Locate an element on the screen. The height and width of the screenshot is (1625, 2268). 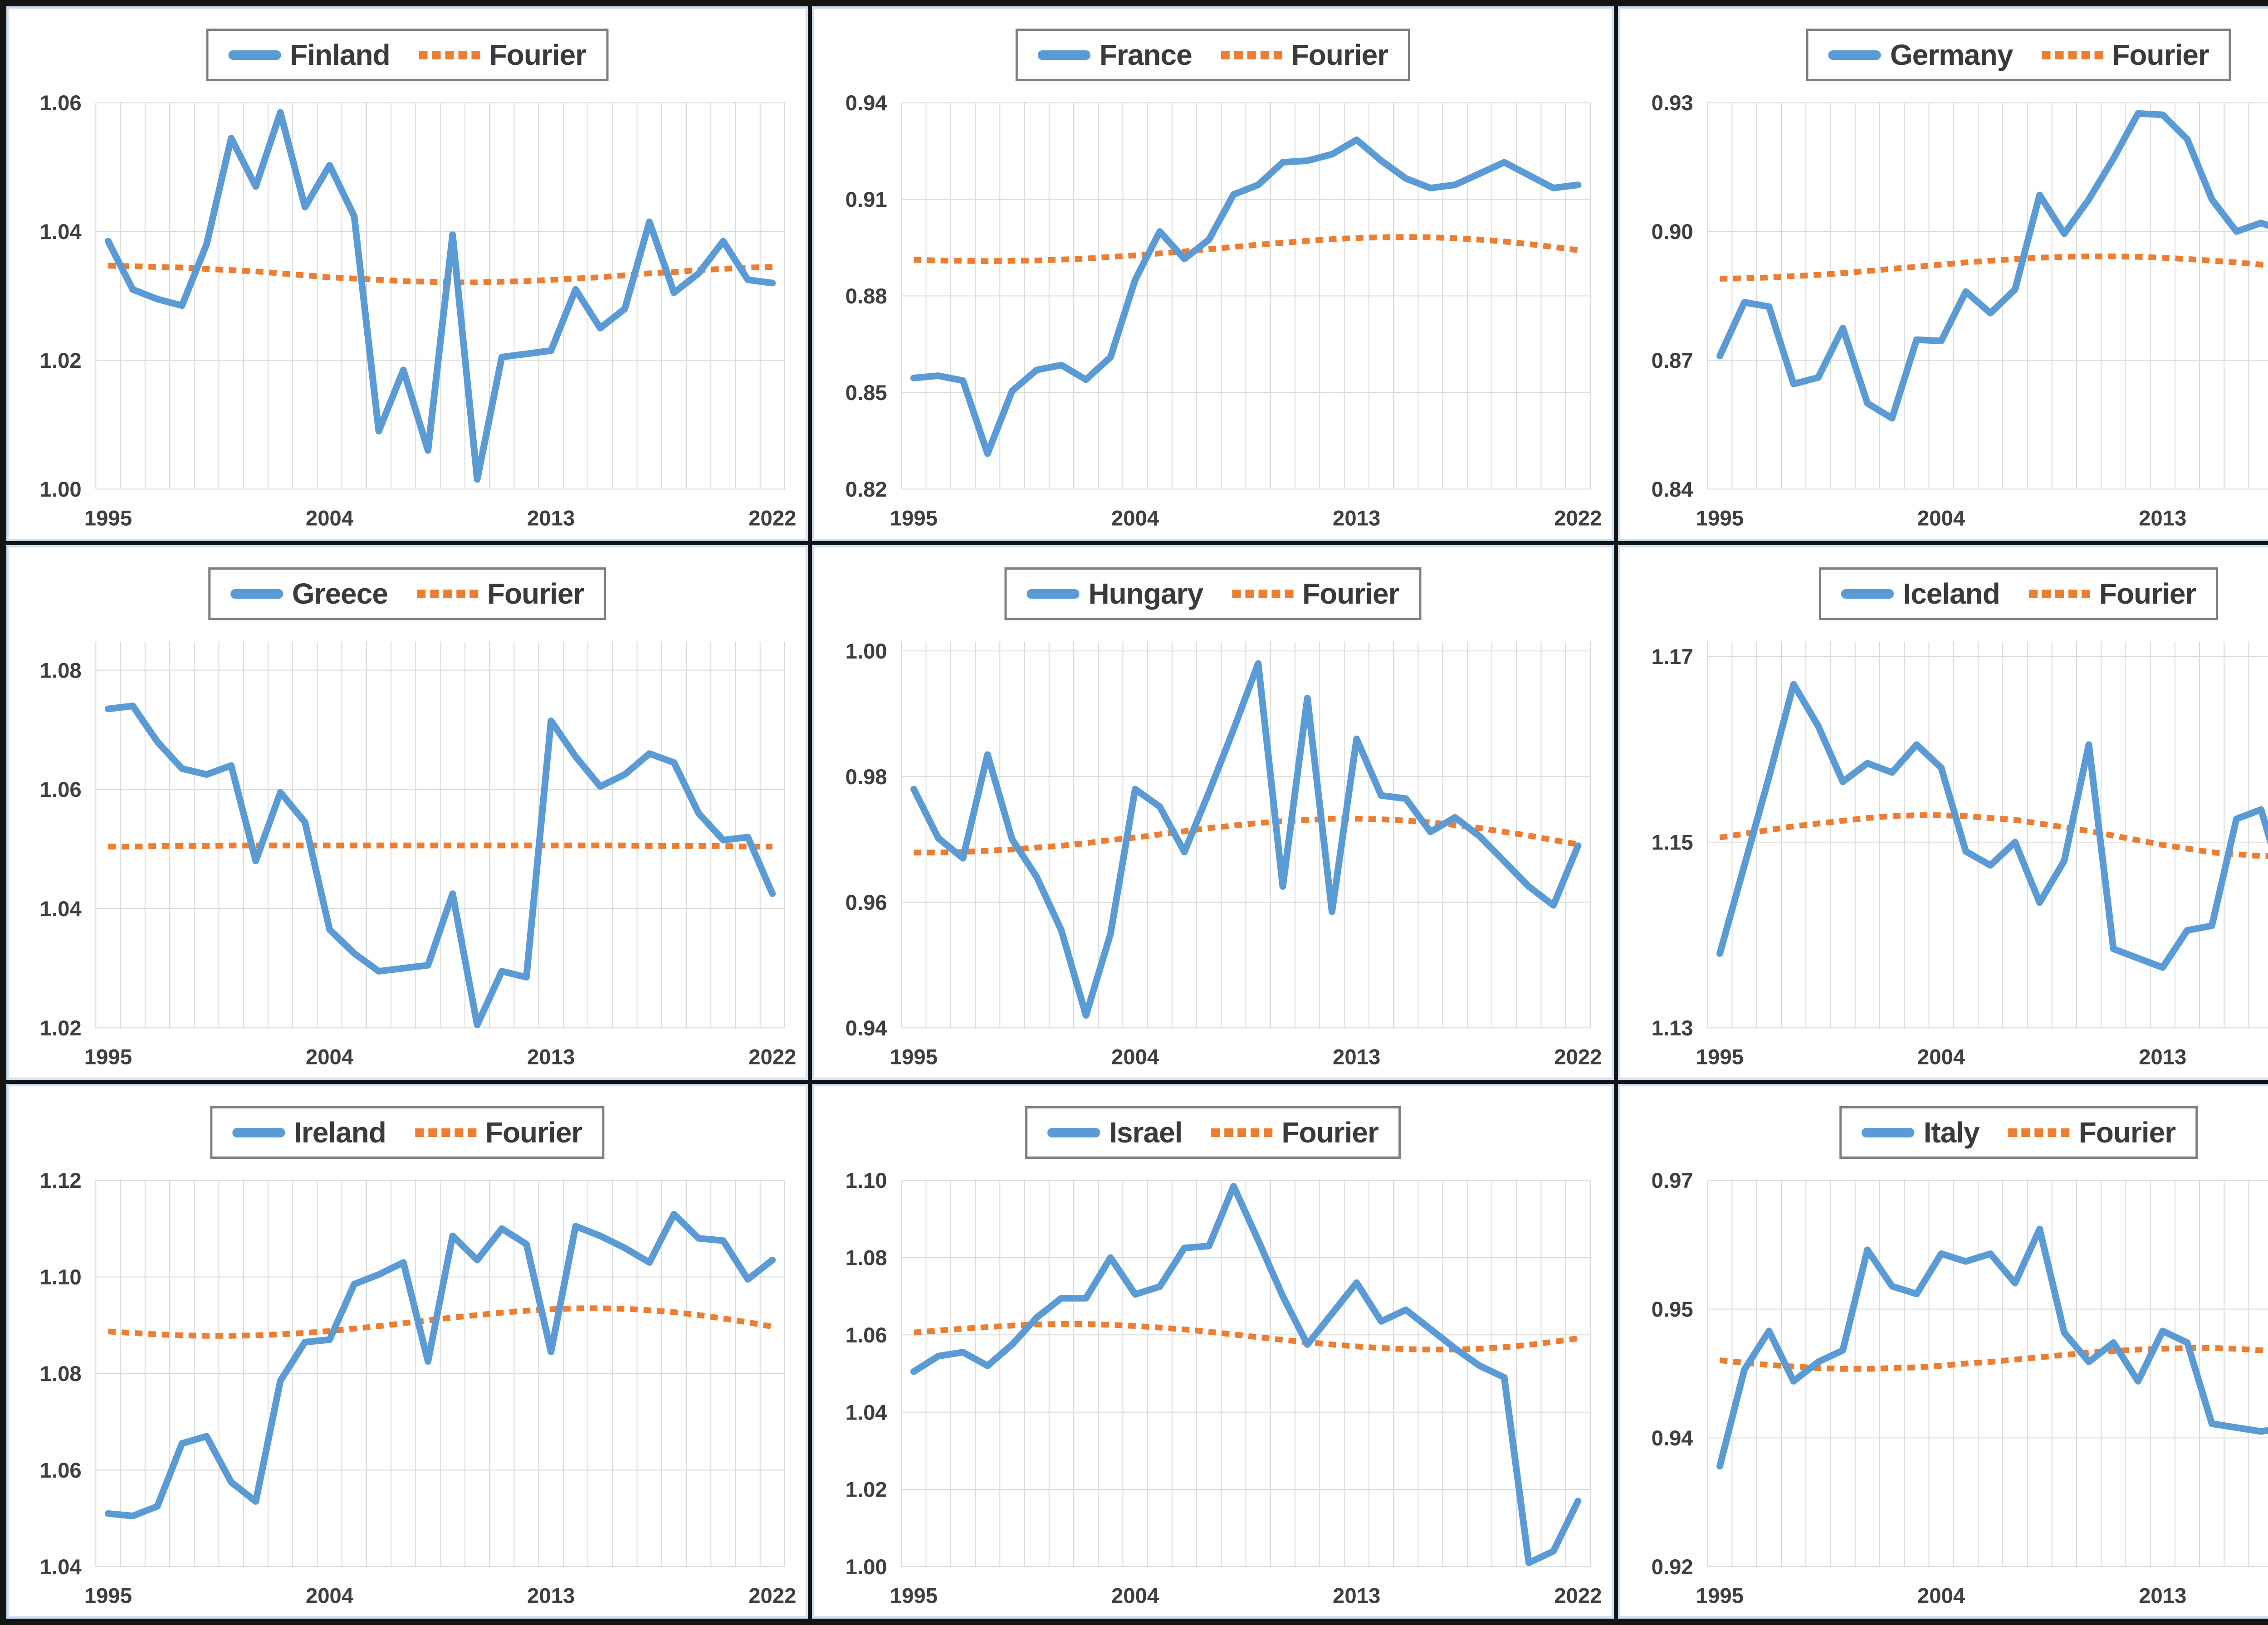
legend-item-country: Israel is located at coordinates (1115, 1132).